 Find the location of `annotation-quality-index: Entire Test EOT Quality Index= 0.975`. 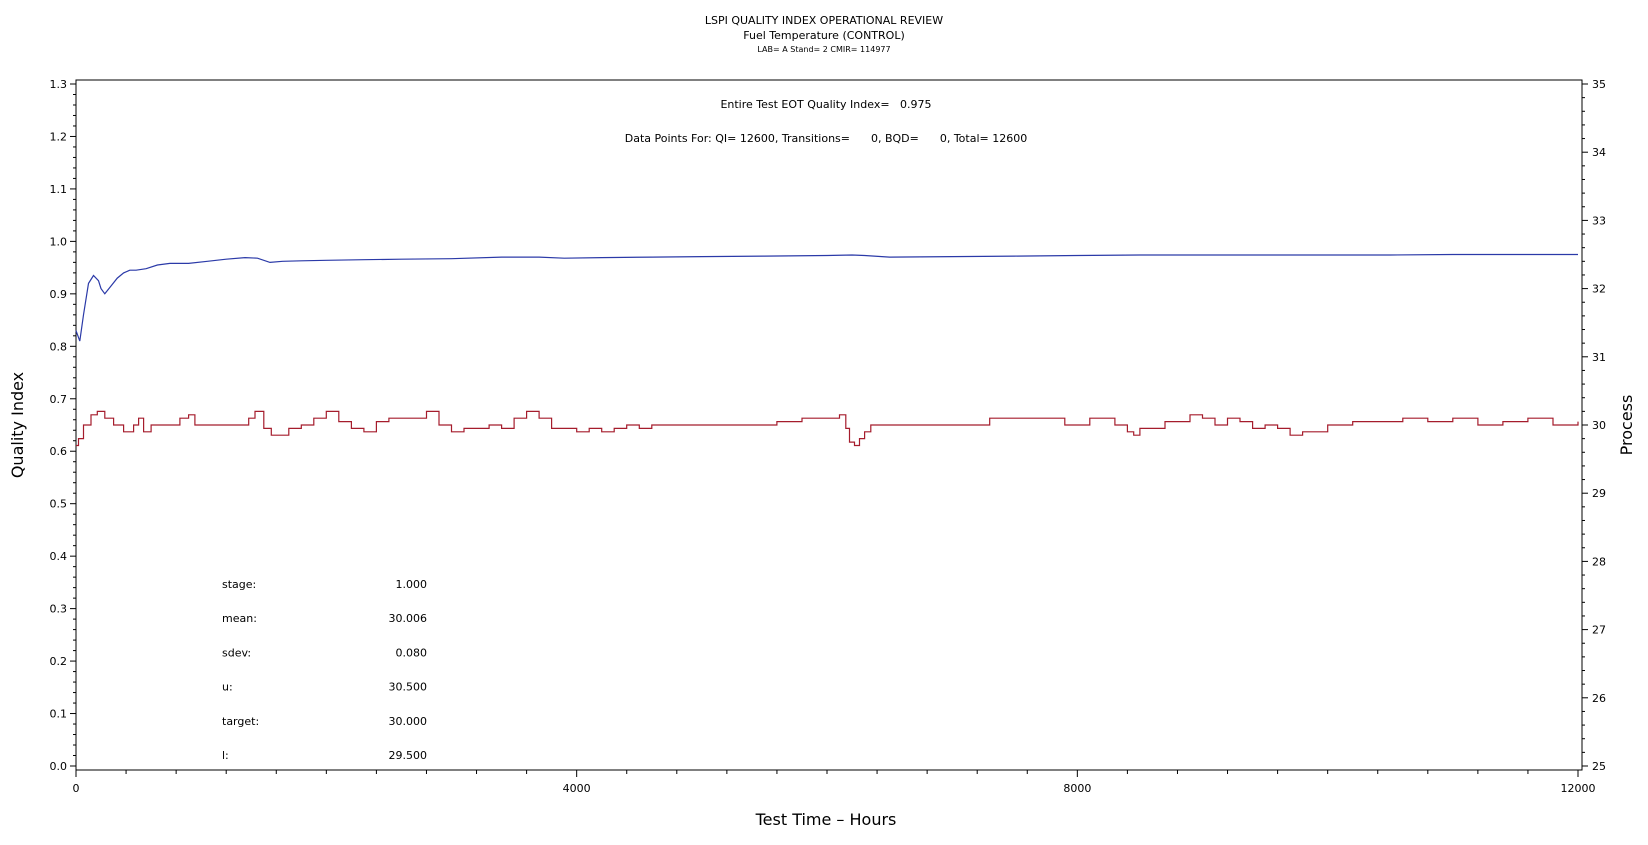

annotation-quality-index: Entire Test EOT Quality Index= 0.975 is located at coordinates (825, 104).